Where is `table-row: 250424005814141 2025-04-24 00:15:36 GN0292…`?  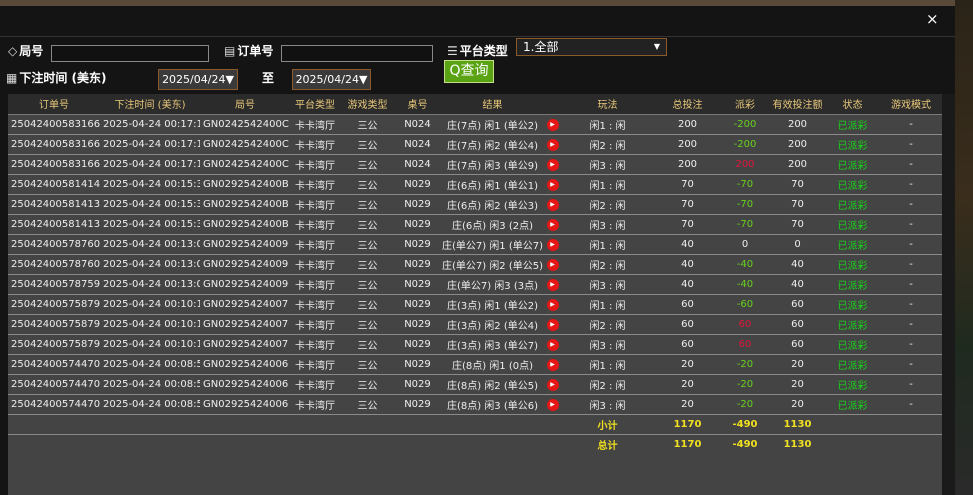
table-row: 250424005814141 2025-04-24 00:15:36 GN0292… is located at coordinates (475, 184).